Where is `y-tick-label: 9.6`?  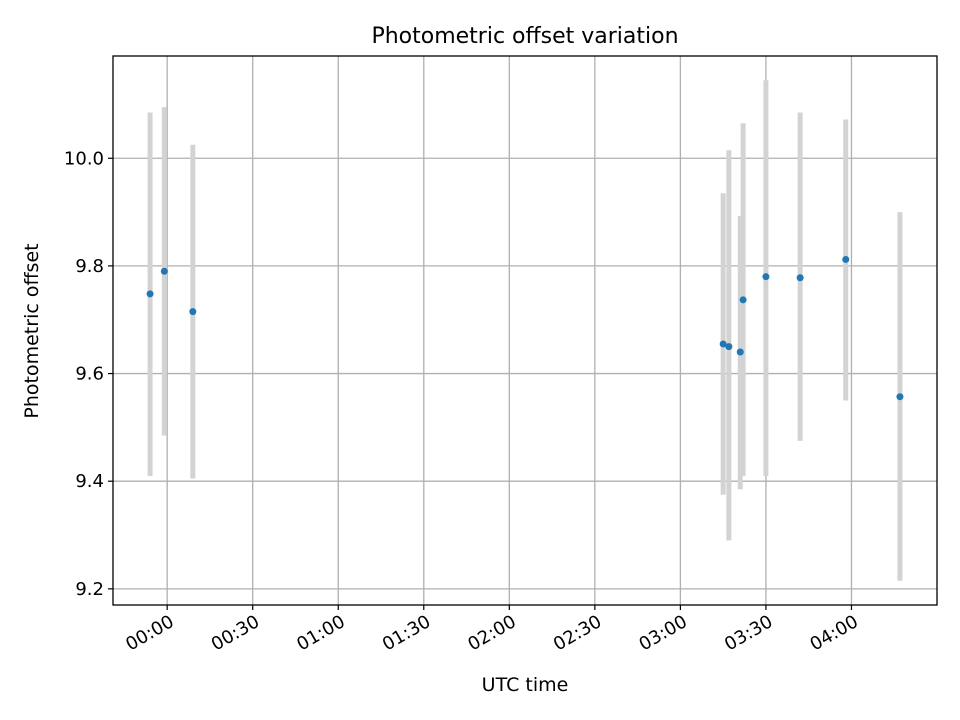
y-tick-label: 9.6 is located at coordinates (89, 374).